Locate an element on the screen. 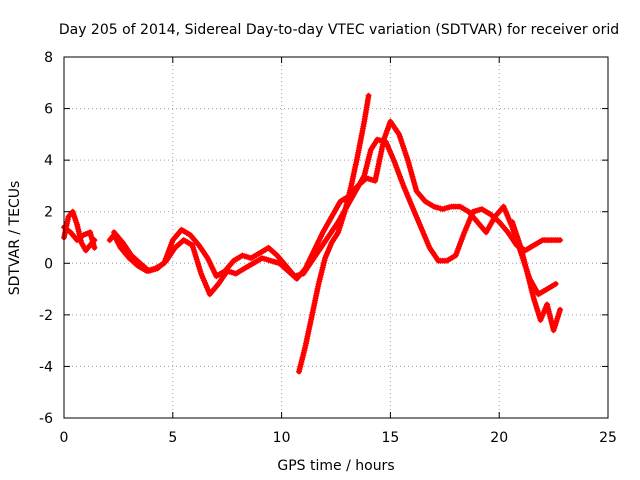 The image size is (640, 480). y-axis-label: SDTVAR / TECUs is located at coordinates (15, 238).